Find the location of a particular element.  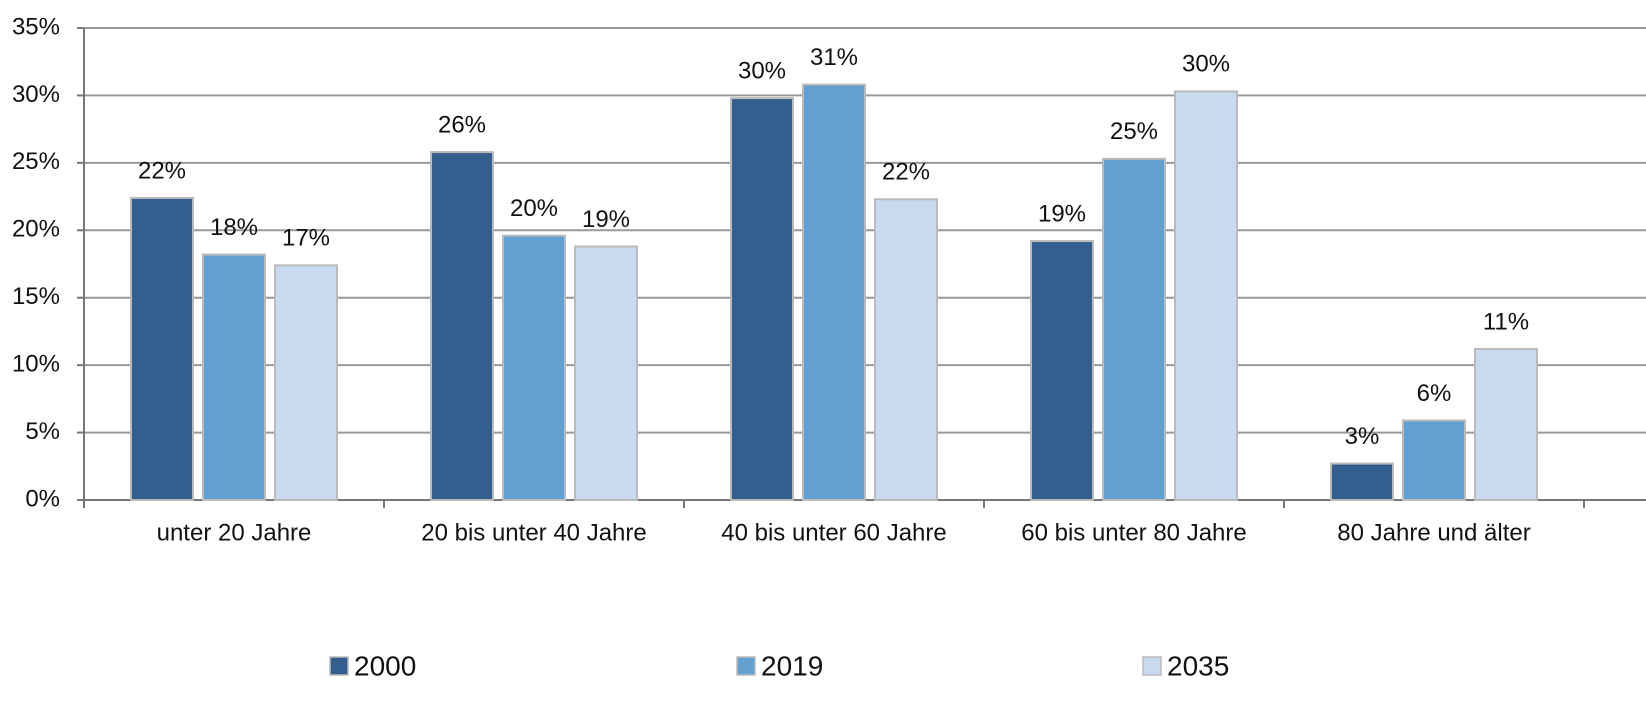

y-tick-label: 15% is located at coordinates (36, 296).